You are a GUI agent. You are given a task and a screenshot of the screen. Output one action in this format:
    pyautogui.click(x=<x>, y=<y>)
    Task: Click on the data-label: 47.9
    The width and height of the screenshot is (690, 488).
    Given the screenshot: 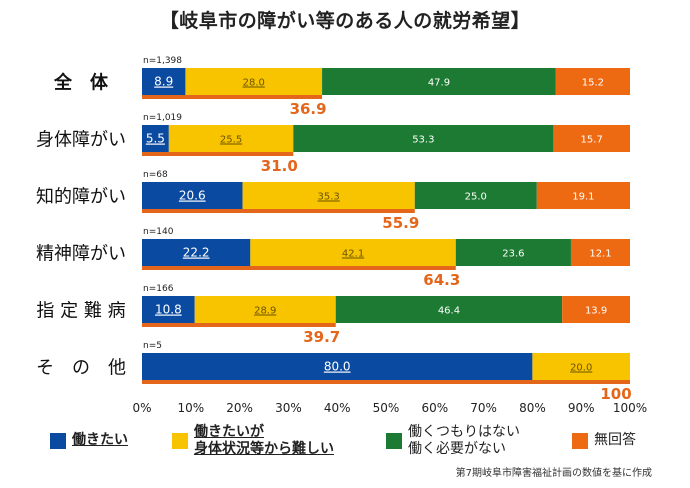 What is the action you would take?
    pyautogui.click(x=439, y=83)
    